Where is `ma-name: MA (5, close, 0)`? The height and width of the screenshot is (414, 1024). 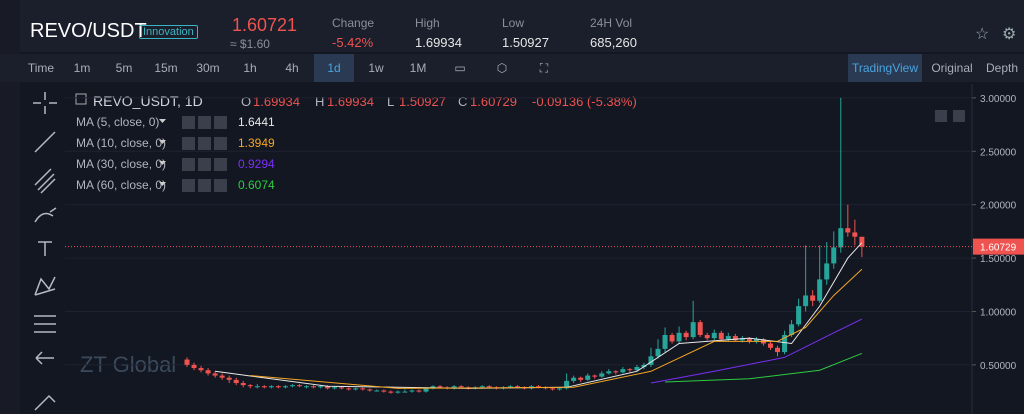 ma-name: MA (5, close, 0) is located at coordinates (117, 122).